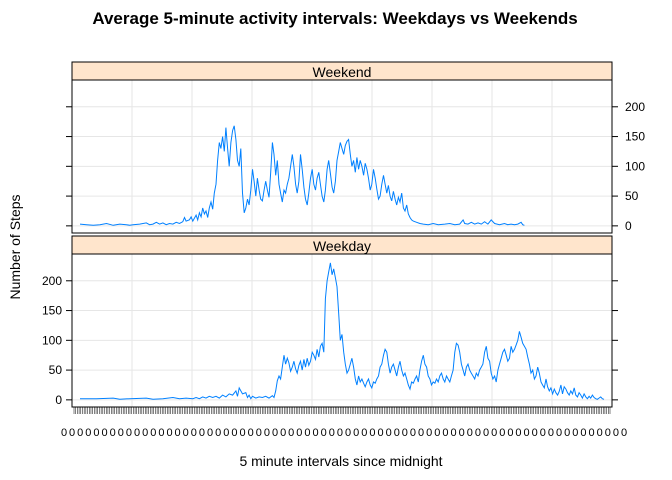 The image size is (672, 480). What do you see at coordinates (302, 175) in the screenshot?
I see `series-line-weekend` at bounding box center [302, 175].